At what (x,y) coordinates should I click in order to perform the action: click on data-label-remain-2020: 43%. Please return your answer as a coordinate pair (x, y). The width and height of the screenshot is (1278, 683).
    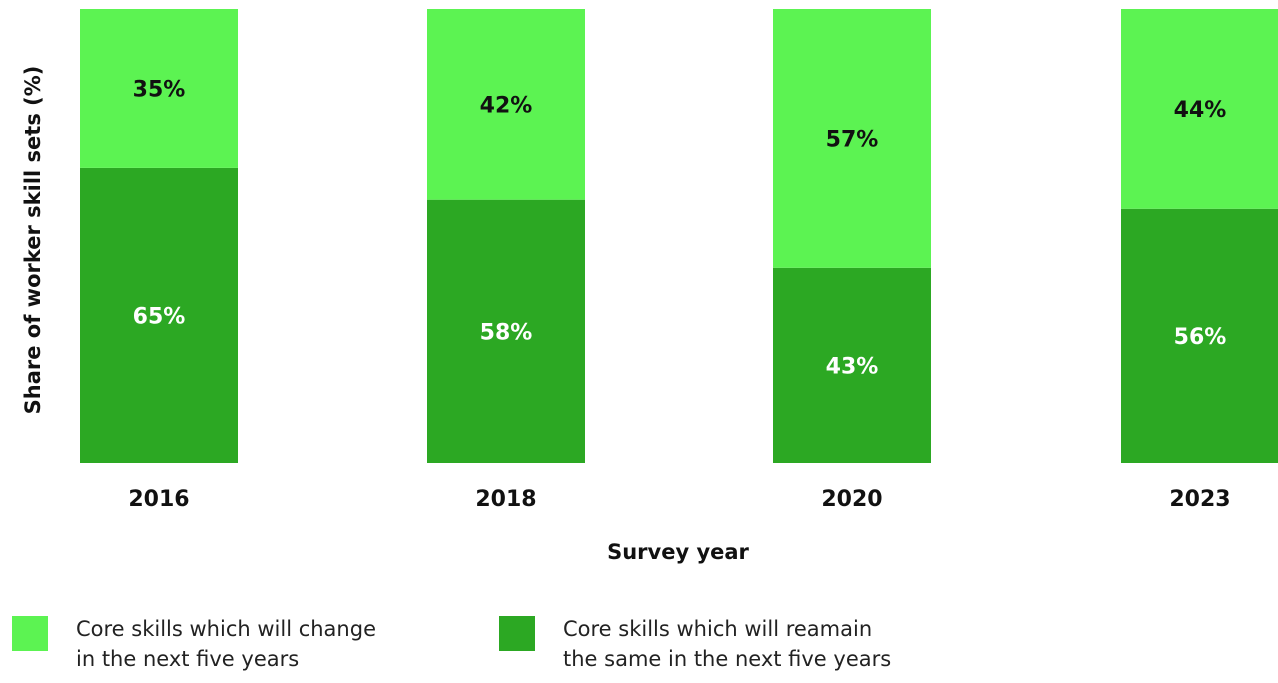
    Looking at the image, I should click on (852, 366).